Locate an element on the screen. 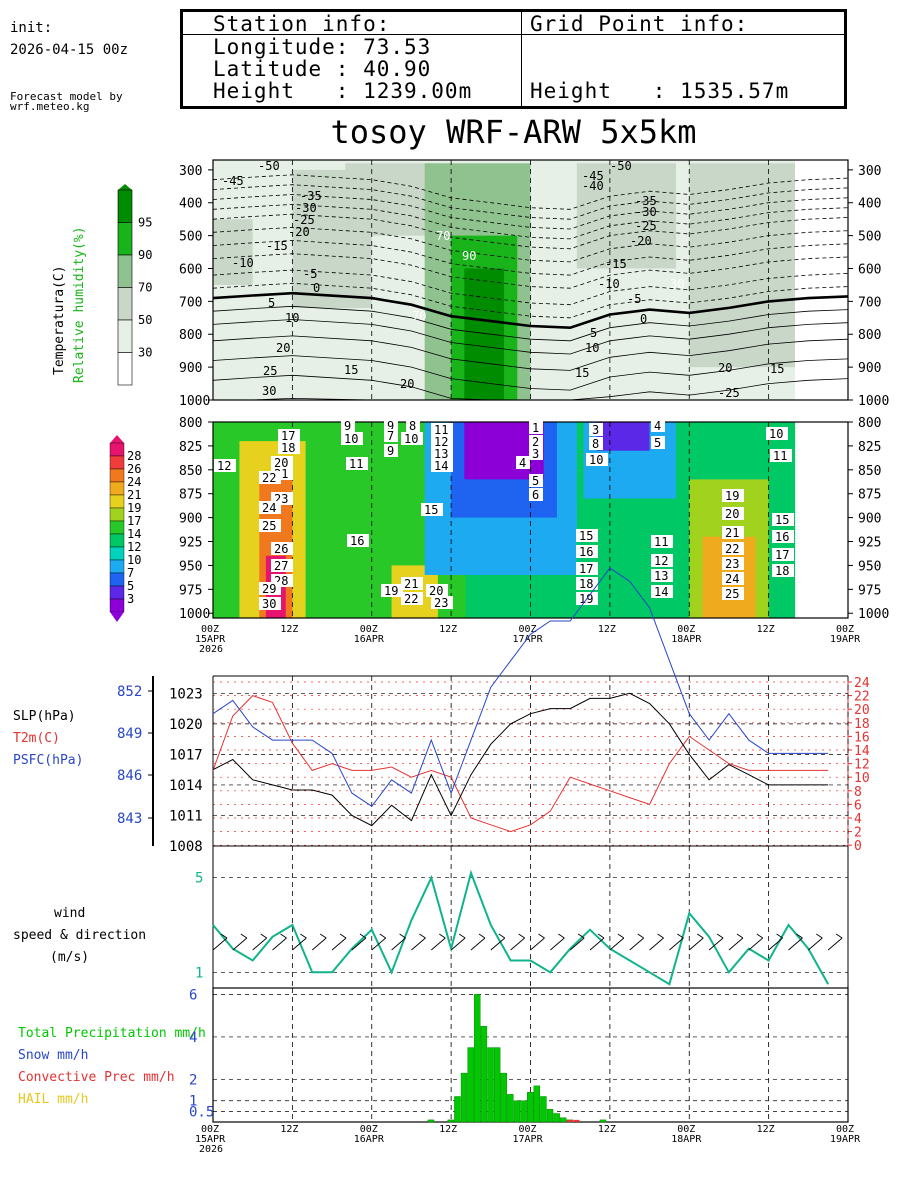 Image resolution: width=900 pixels, height=1200 pixels. y-tick-label-left: 825 is located at coordinates (190, 447).